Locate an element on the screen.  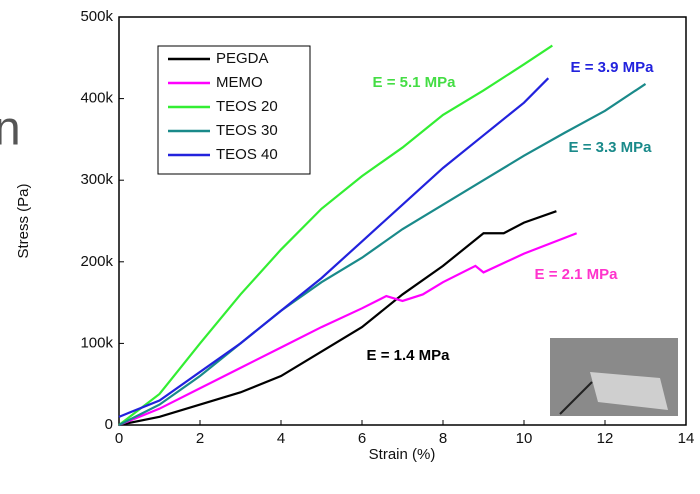
legend-label: MEMO is located at coordinates (239, 82).